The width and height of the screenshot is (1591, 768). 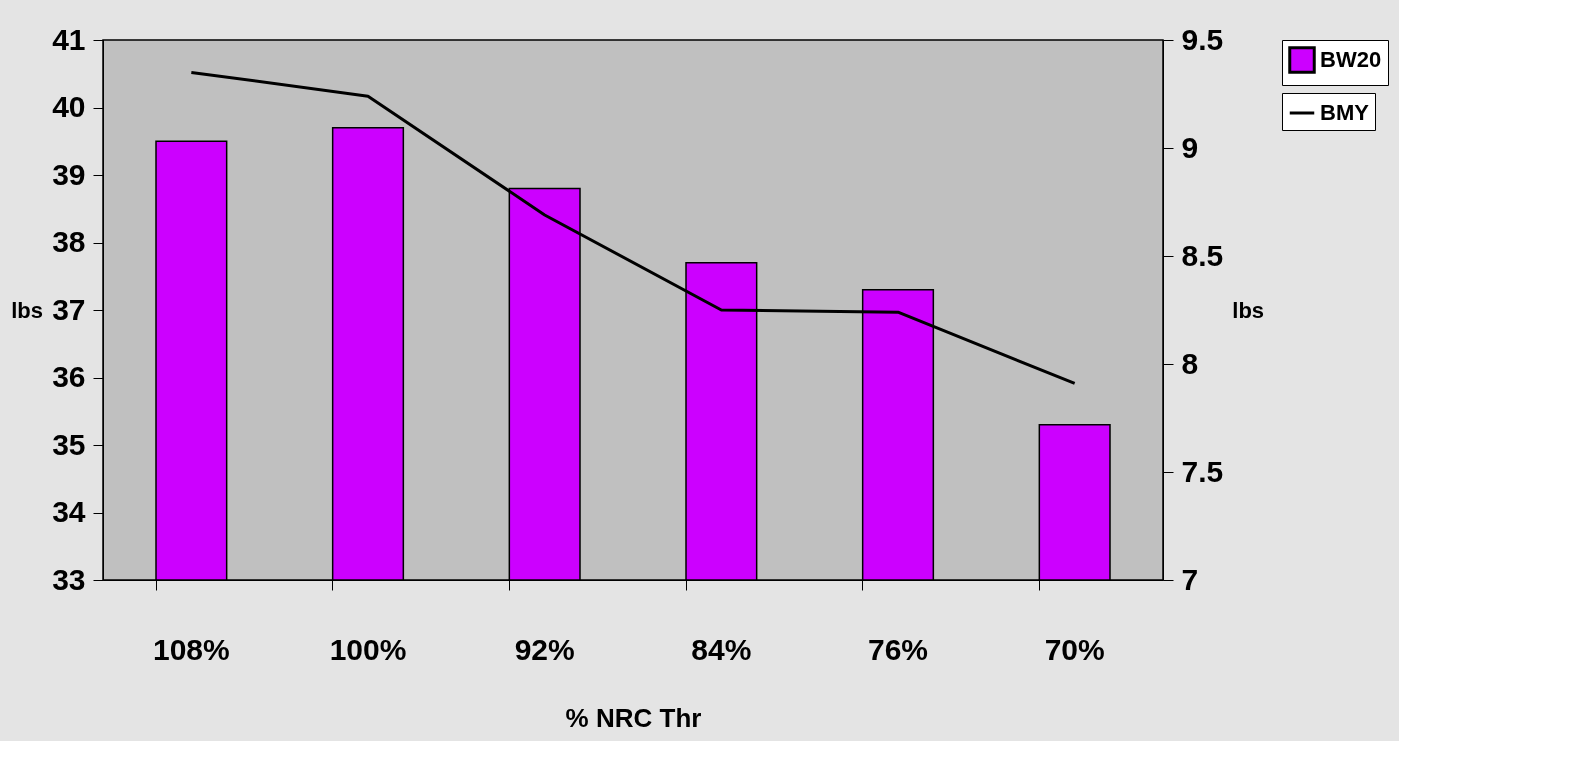 I want to click on x-tick-label: 108%, so click(x=191, y=649).